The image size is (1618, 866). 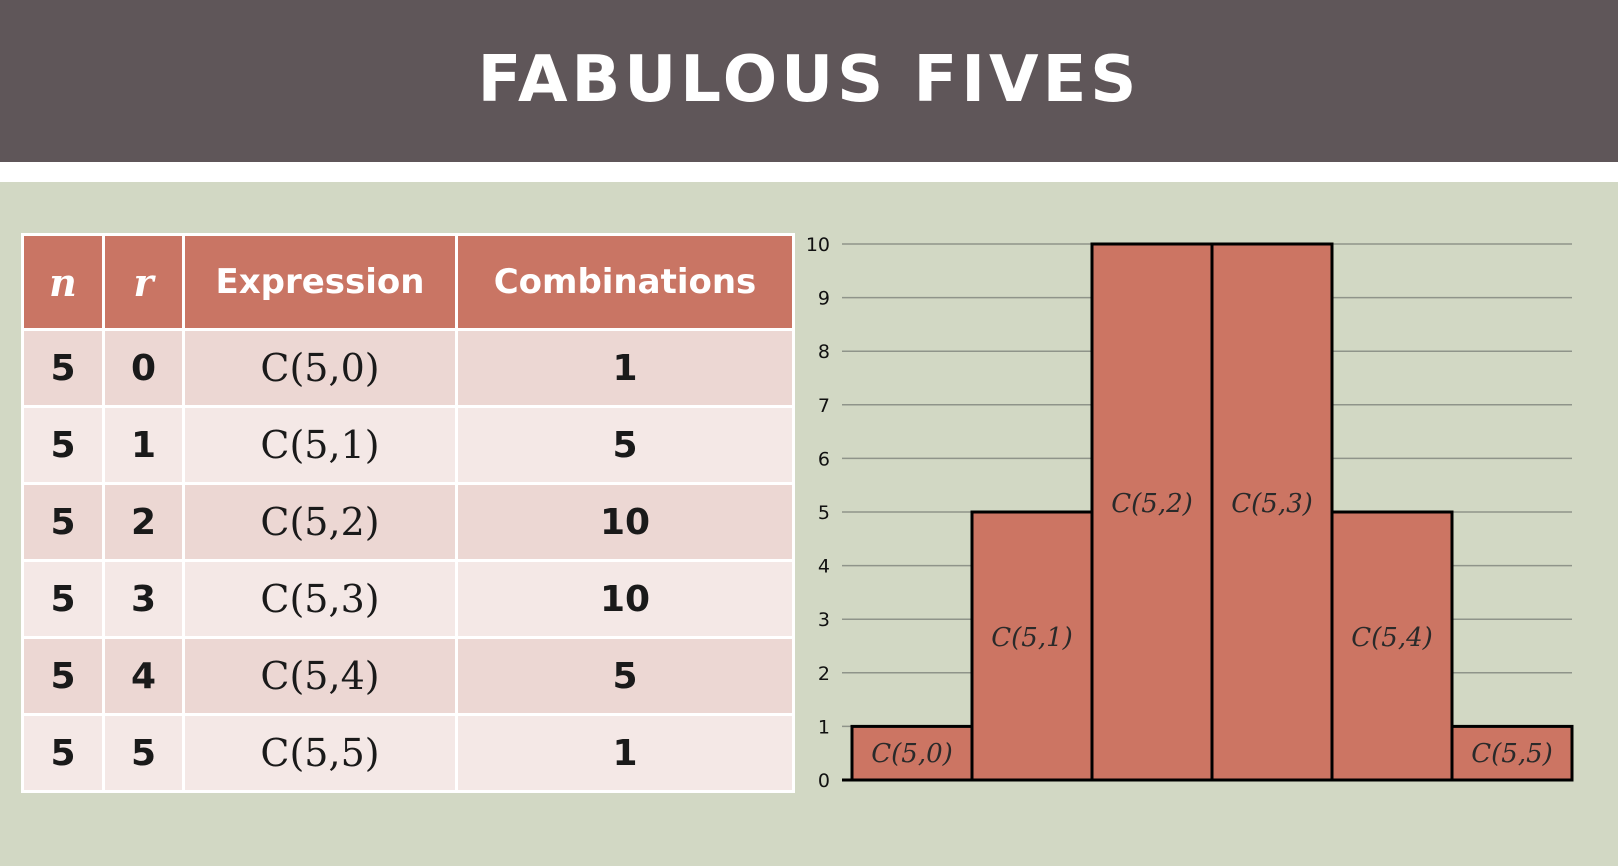 What do you see at coordinates (320, 599) in the screenshot?
I see `cell-expression: C(5,3)` at bounding box center [320, 599].